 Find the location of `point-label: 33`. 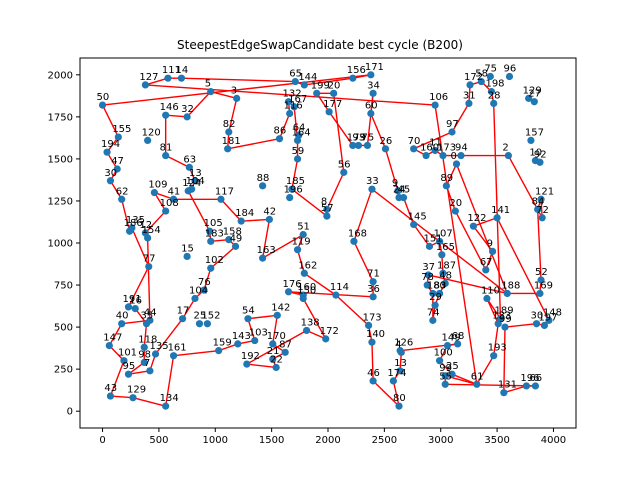

point-label: 33 is located at coordinates (372, 181).